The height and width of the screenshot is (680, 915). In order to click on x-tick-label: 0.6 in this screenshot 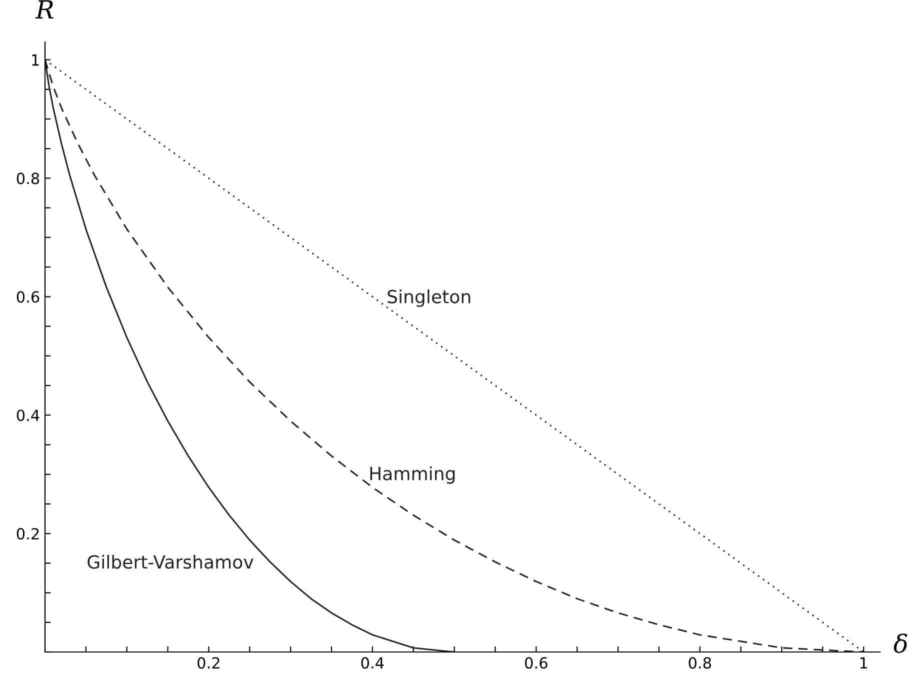, I will do `click(536, 663)`.